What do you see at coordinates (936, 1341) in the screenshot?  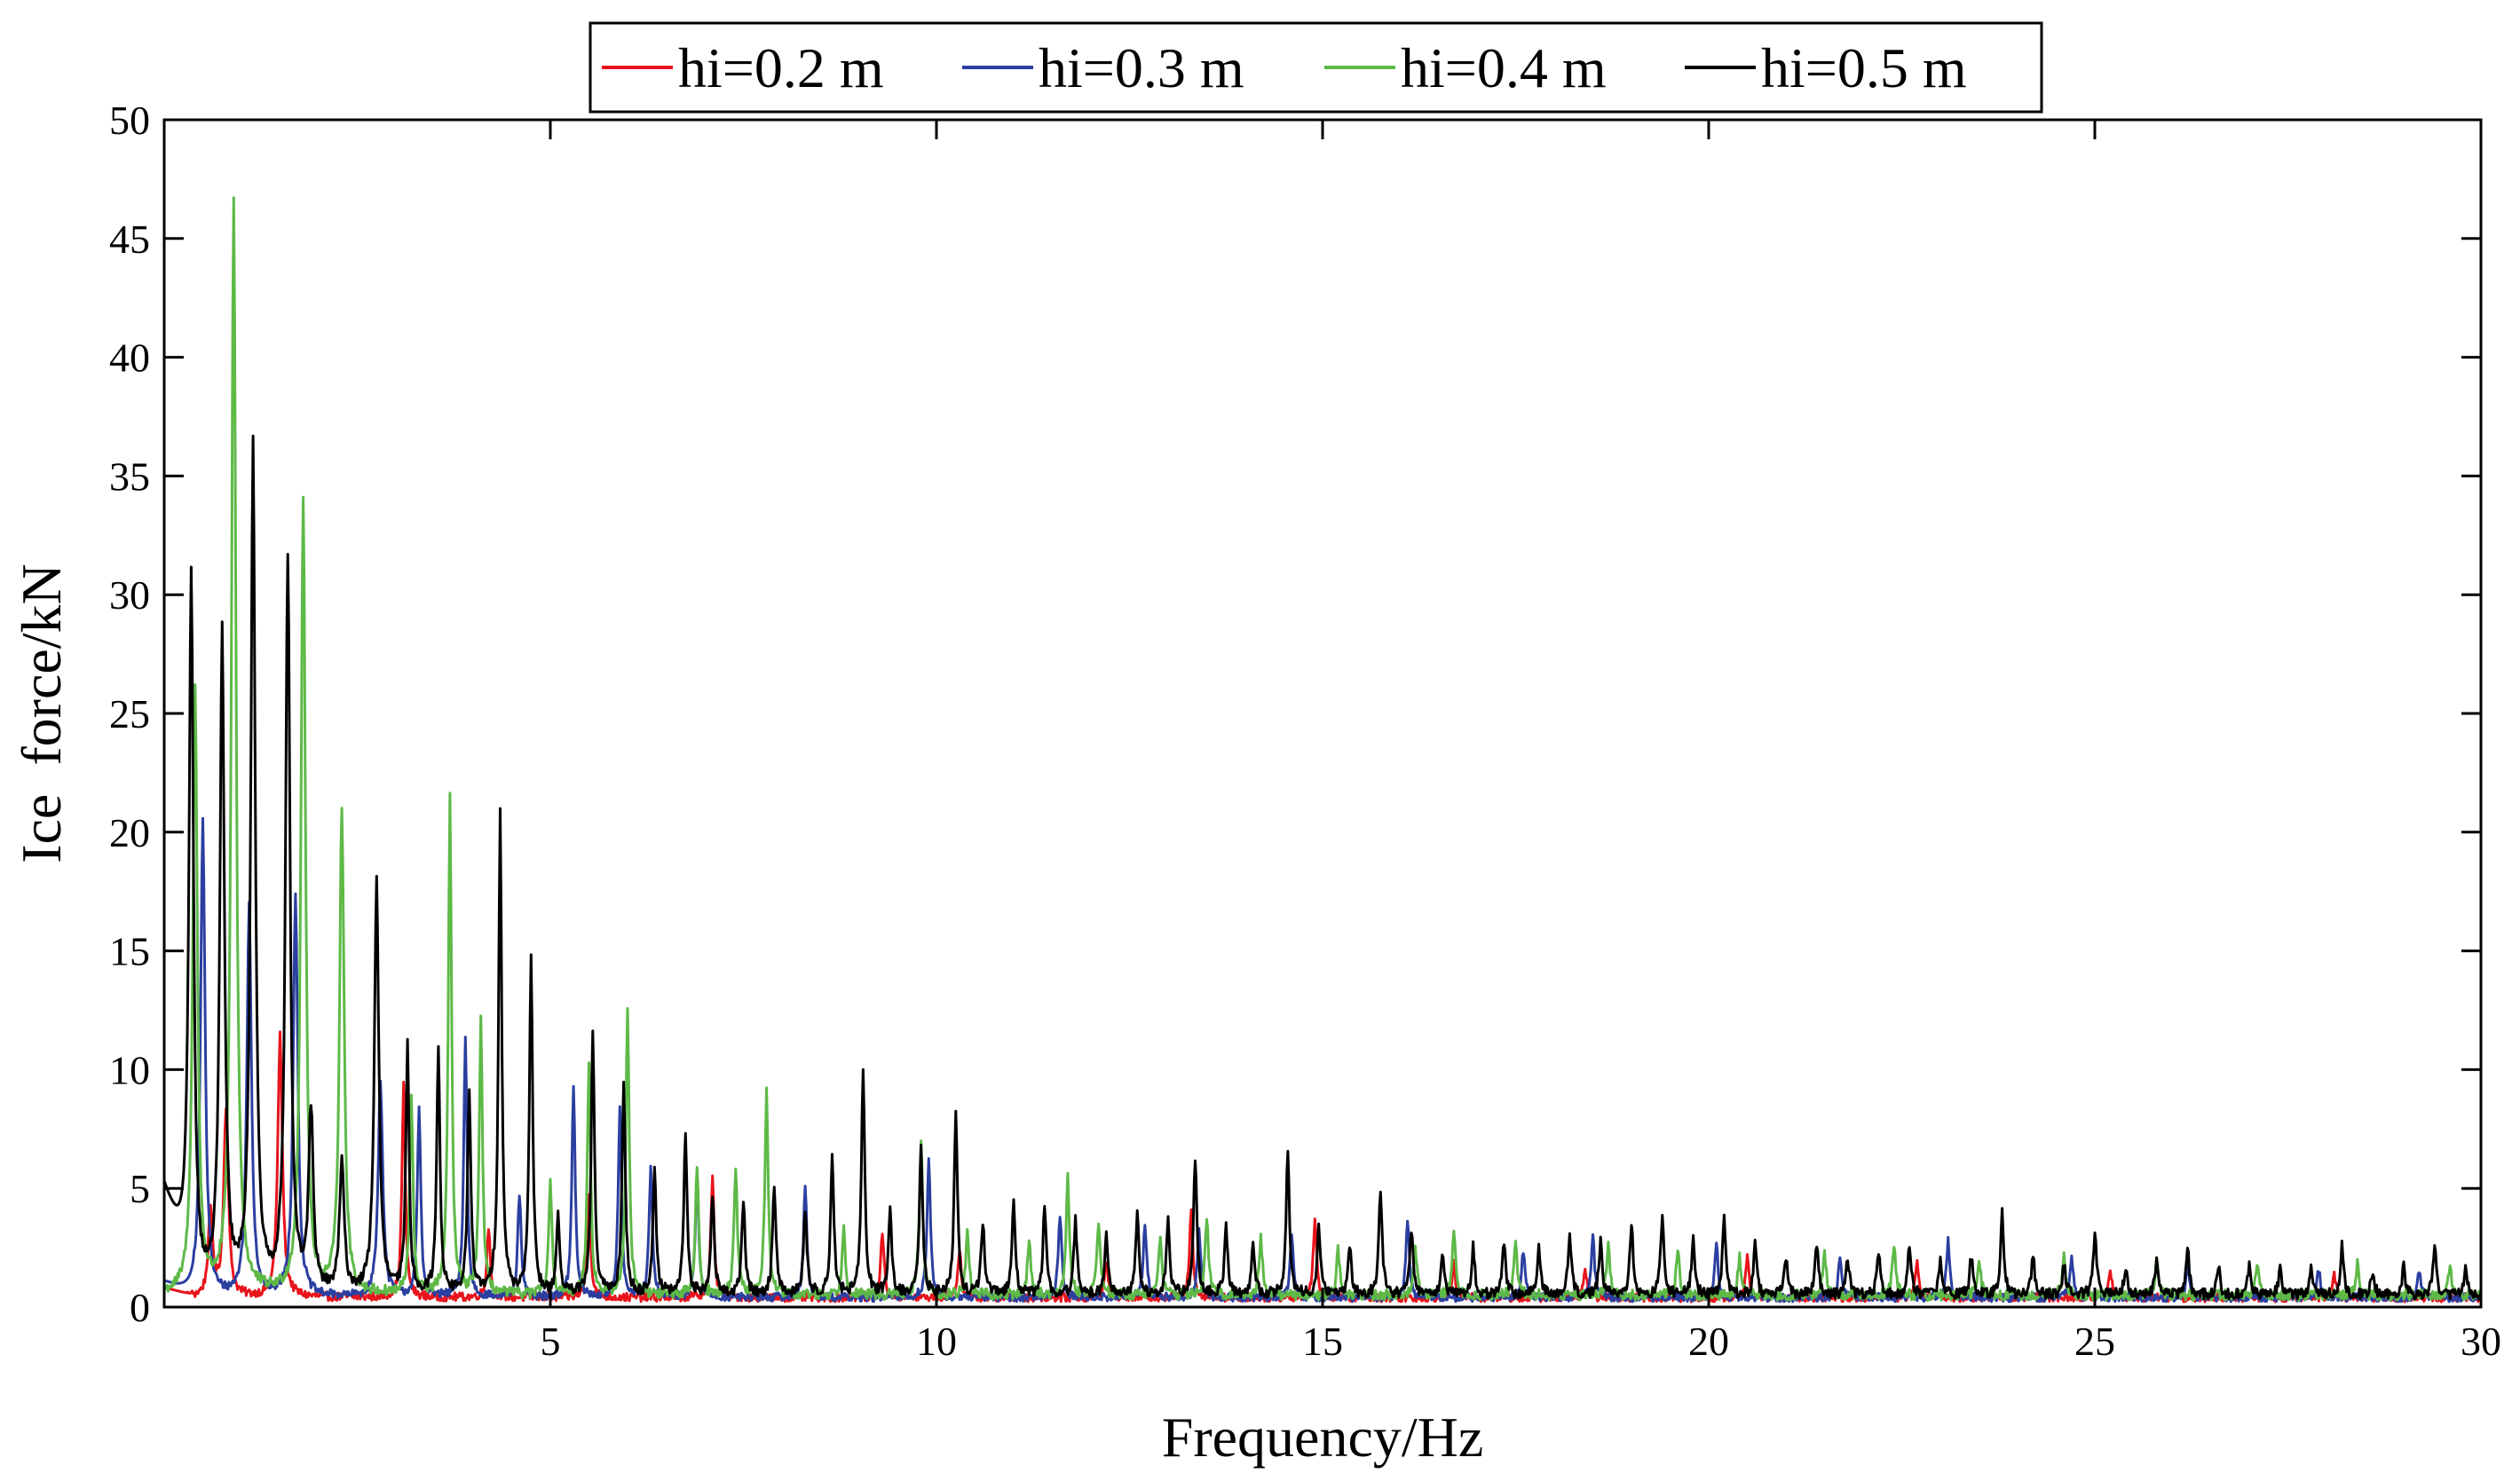 I see `x-tick-label: 10` at bounding box center [936, 1341].